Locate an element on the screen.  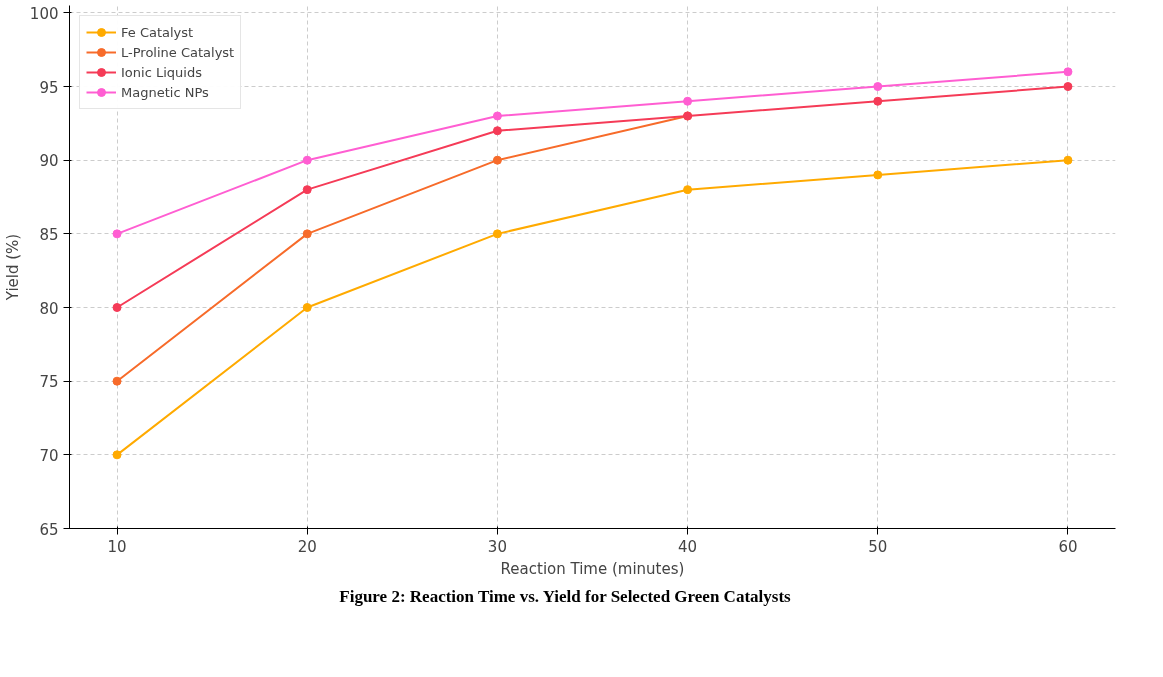
x-tick-label: 30 is located at coordinates (497, 546).